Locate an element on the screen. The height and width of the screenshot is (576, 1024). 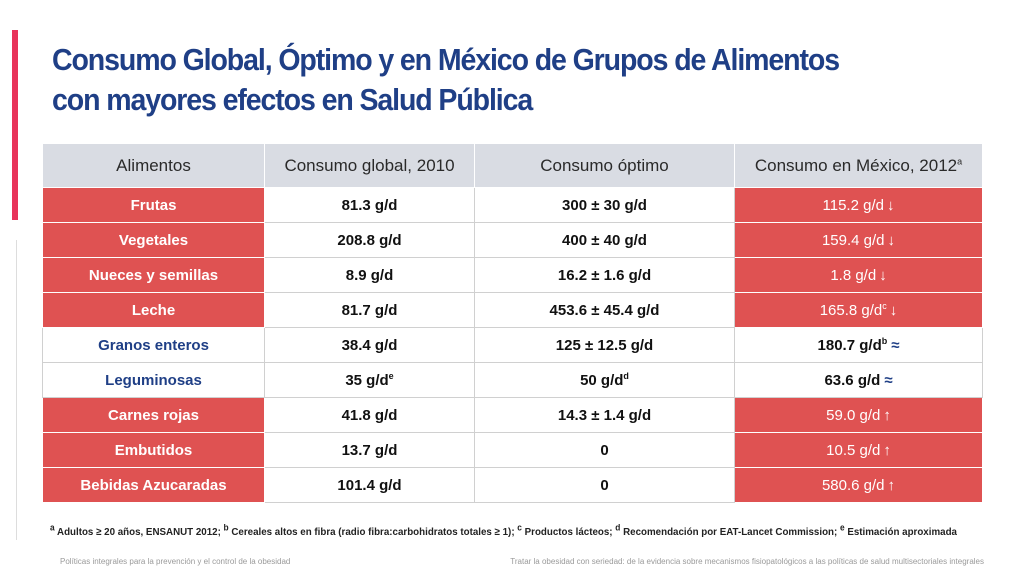
mexico-value: 10.5 g/d is located at coordinates (853, 450).